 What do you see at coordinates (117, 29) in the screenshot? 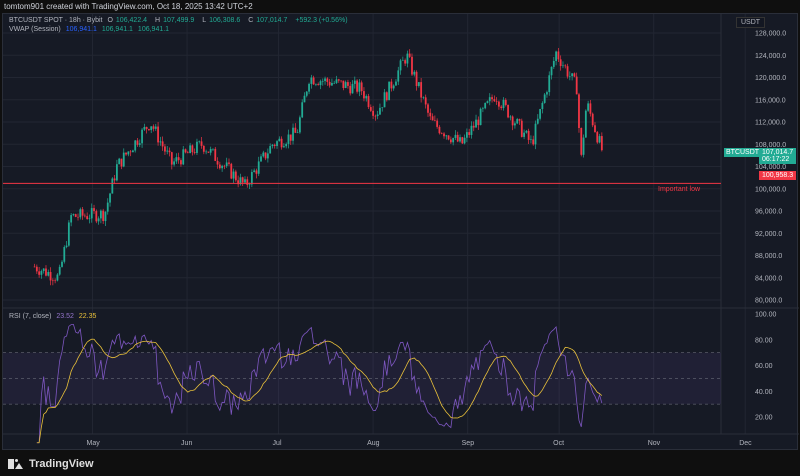
I see `vwap-upper: 106,941.1` at bounding box center [117, 29].